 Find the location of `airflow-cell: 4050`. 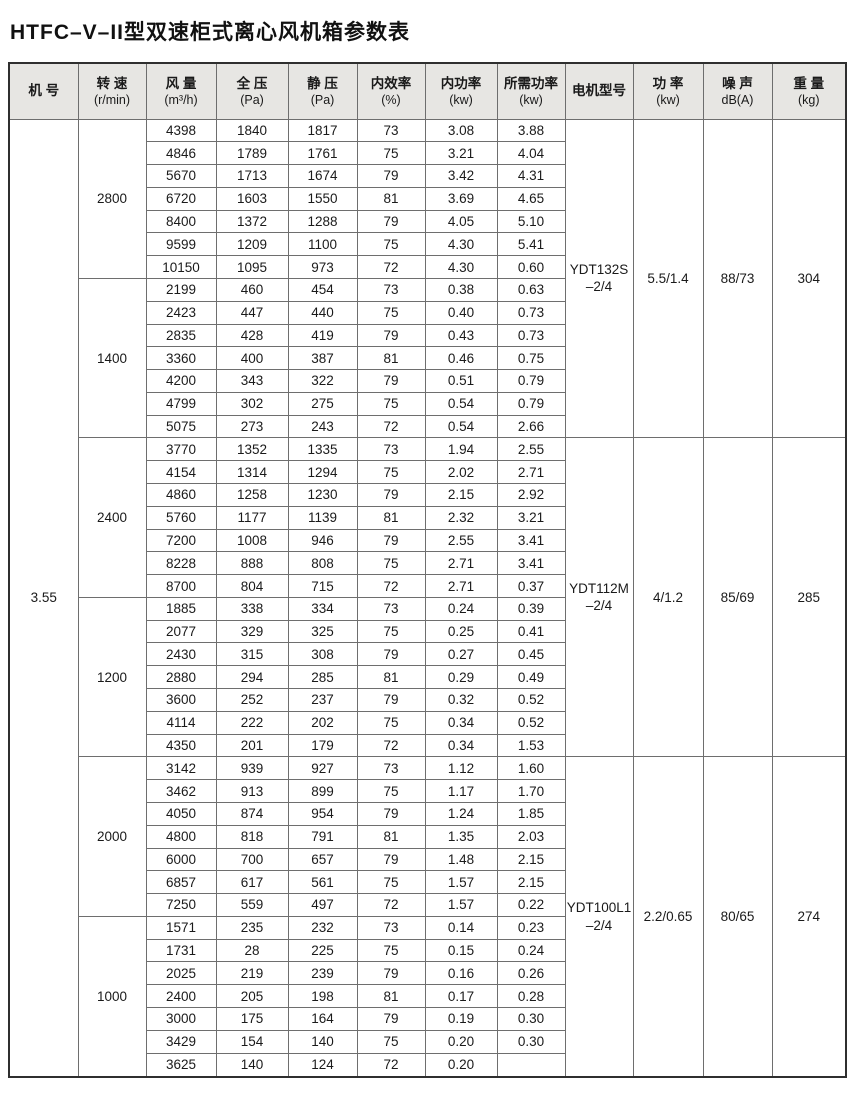

airflow-cell: 4050 is located at coordinates (181, 813).